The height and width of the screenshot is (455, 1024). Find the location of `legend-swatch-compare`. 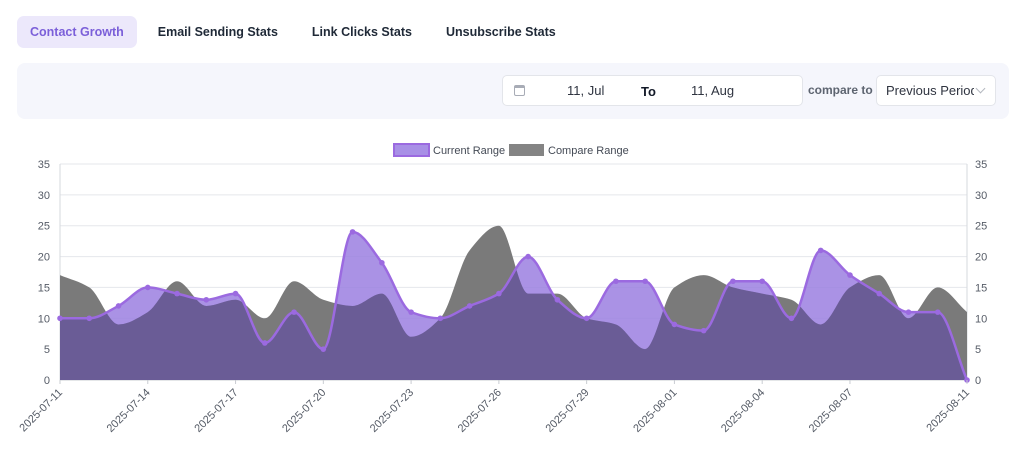

legend-swatch-compare is located at coordinates (526, 150).